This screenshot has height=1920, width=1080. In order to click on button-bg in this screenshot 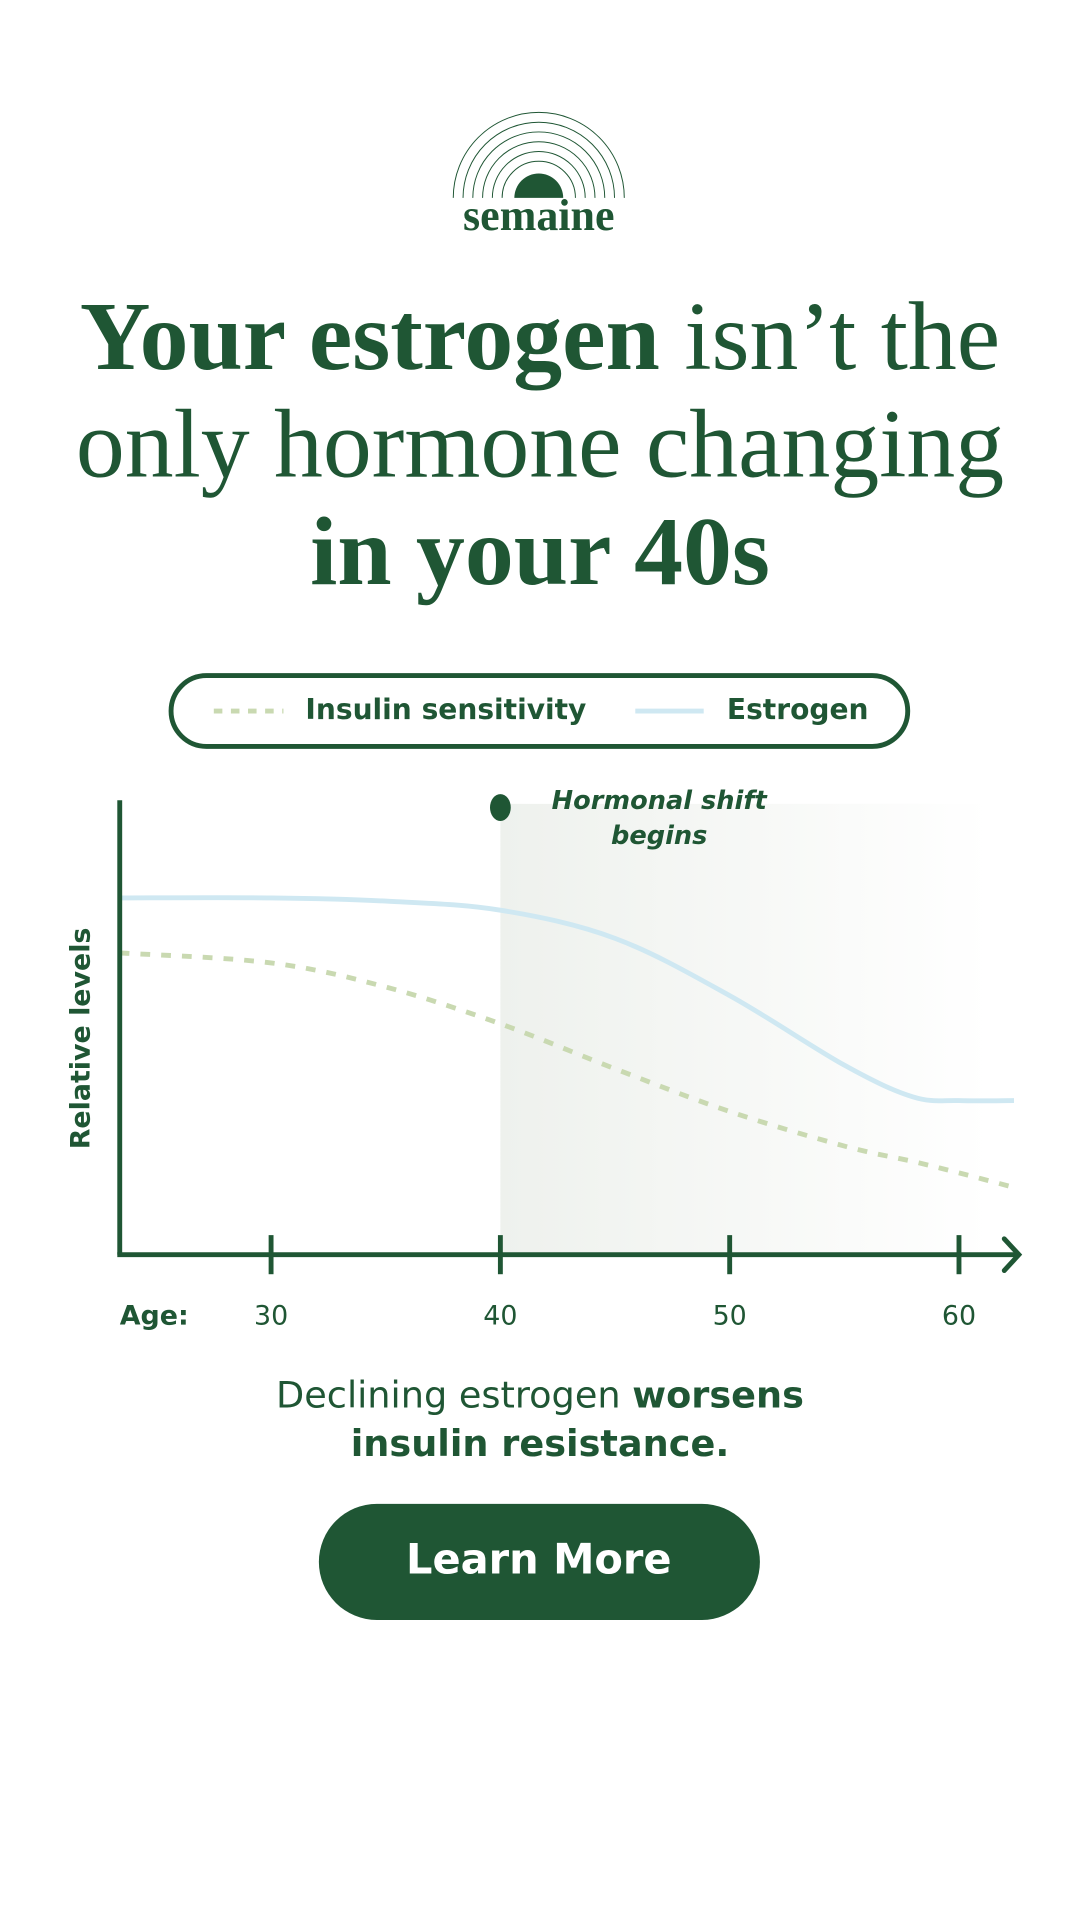, I will do `click(539, 1561)`.